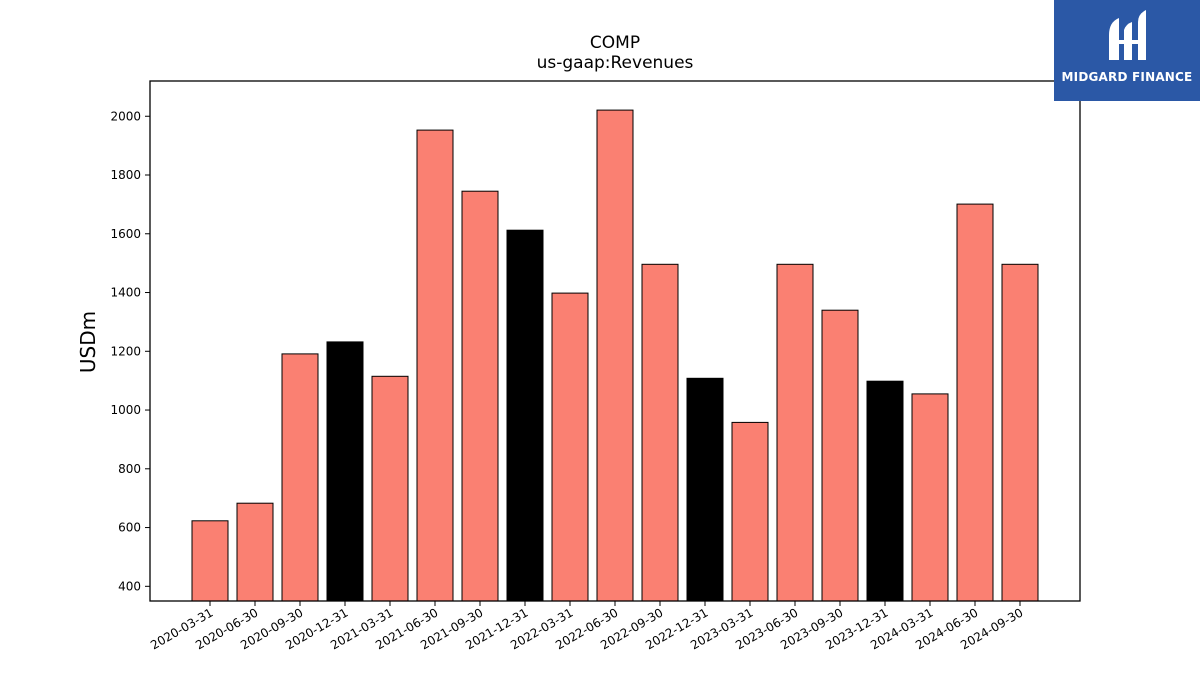  I want to click on y-tick-label: 1400, so click(125, 293).